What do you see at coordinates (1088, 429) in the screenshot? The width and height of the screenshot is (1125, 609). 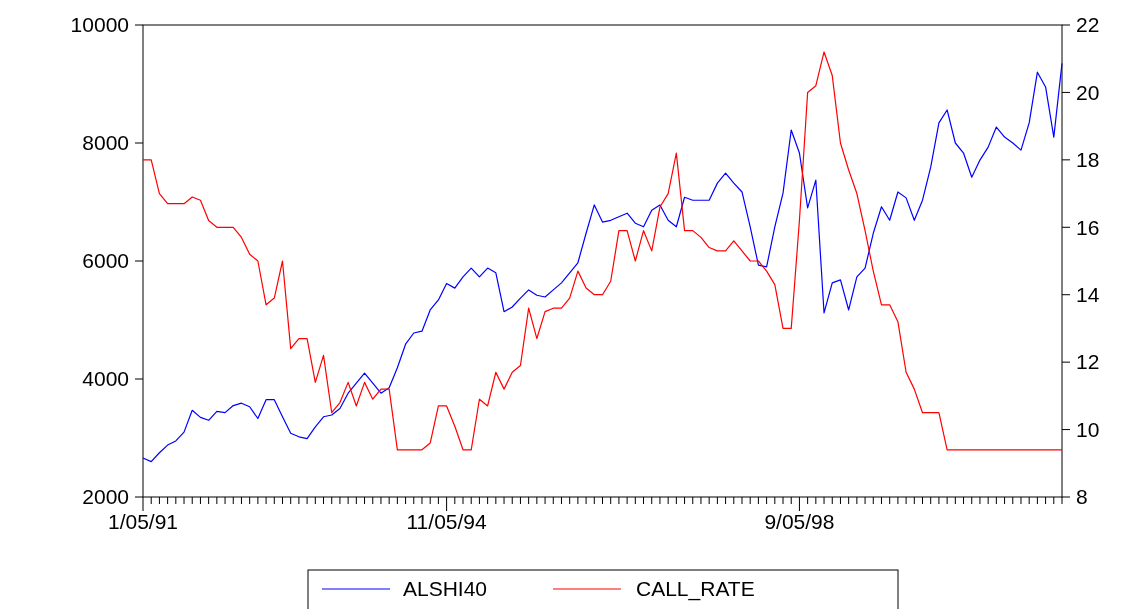 I see `y2-tick-label: 10` at bounding box center [1088, 429].